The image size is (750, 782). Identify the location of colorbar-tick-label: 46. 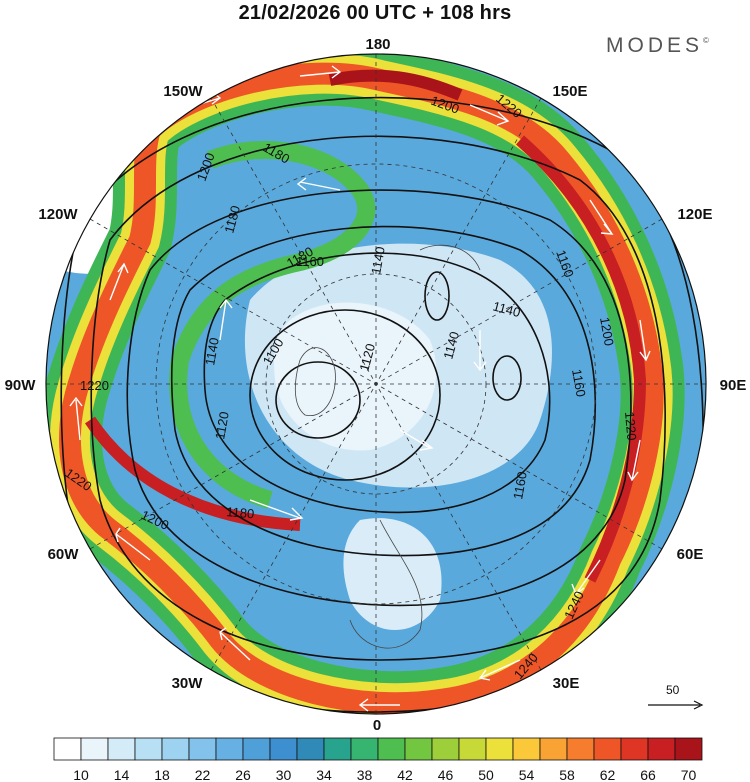
(446, 774).